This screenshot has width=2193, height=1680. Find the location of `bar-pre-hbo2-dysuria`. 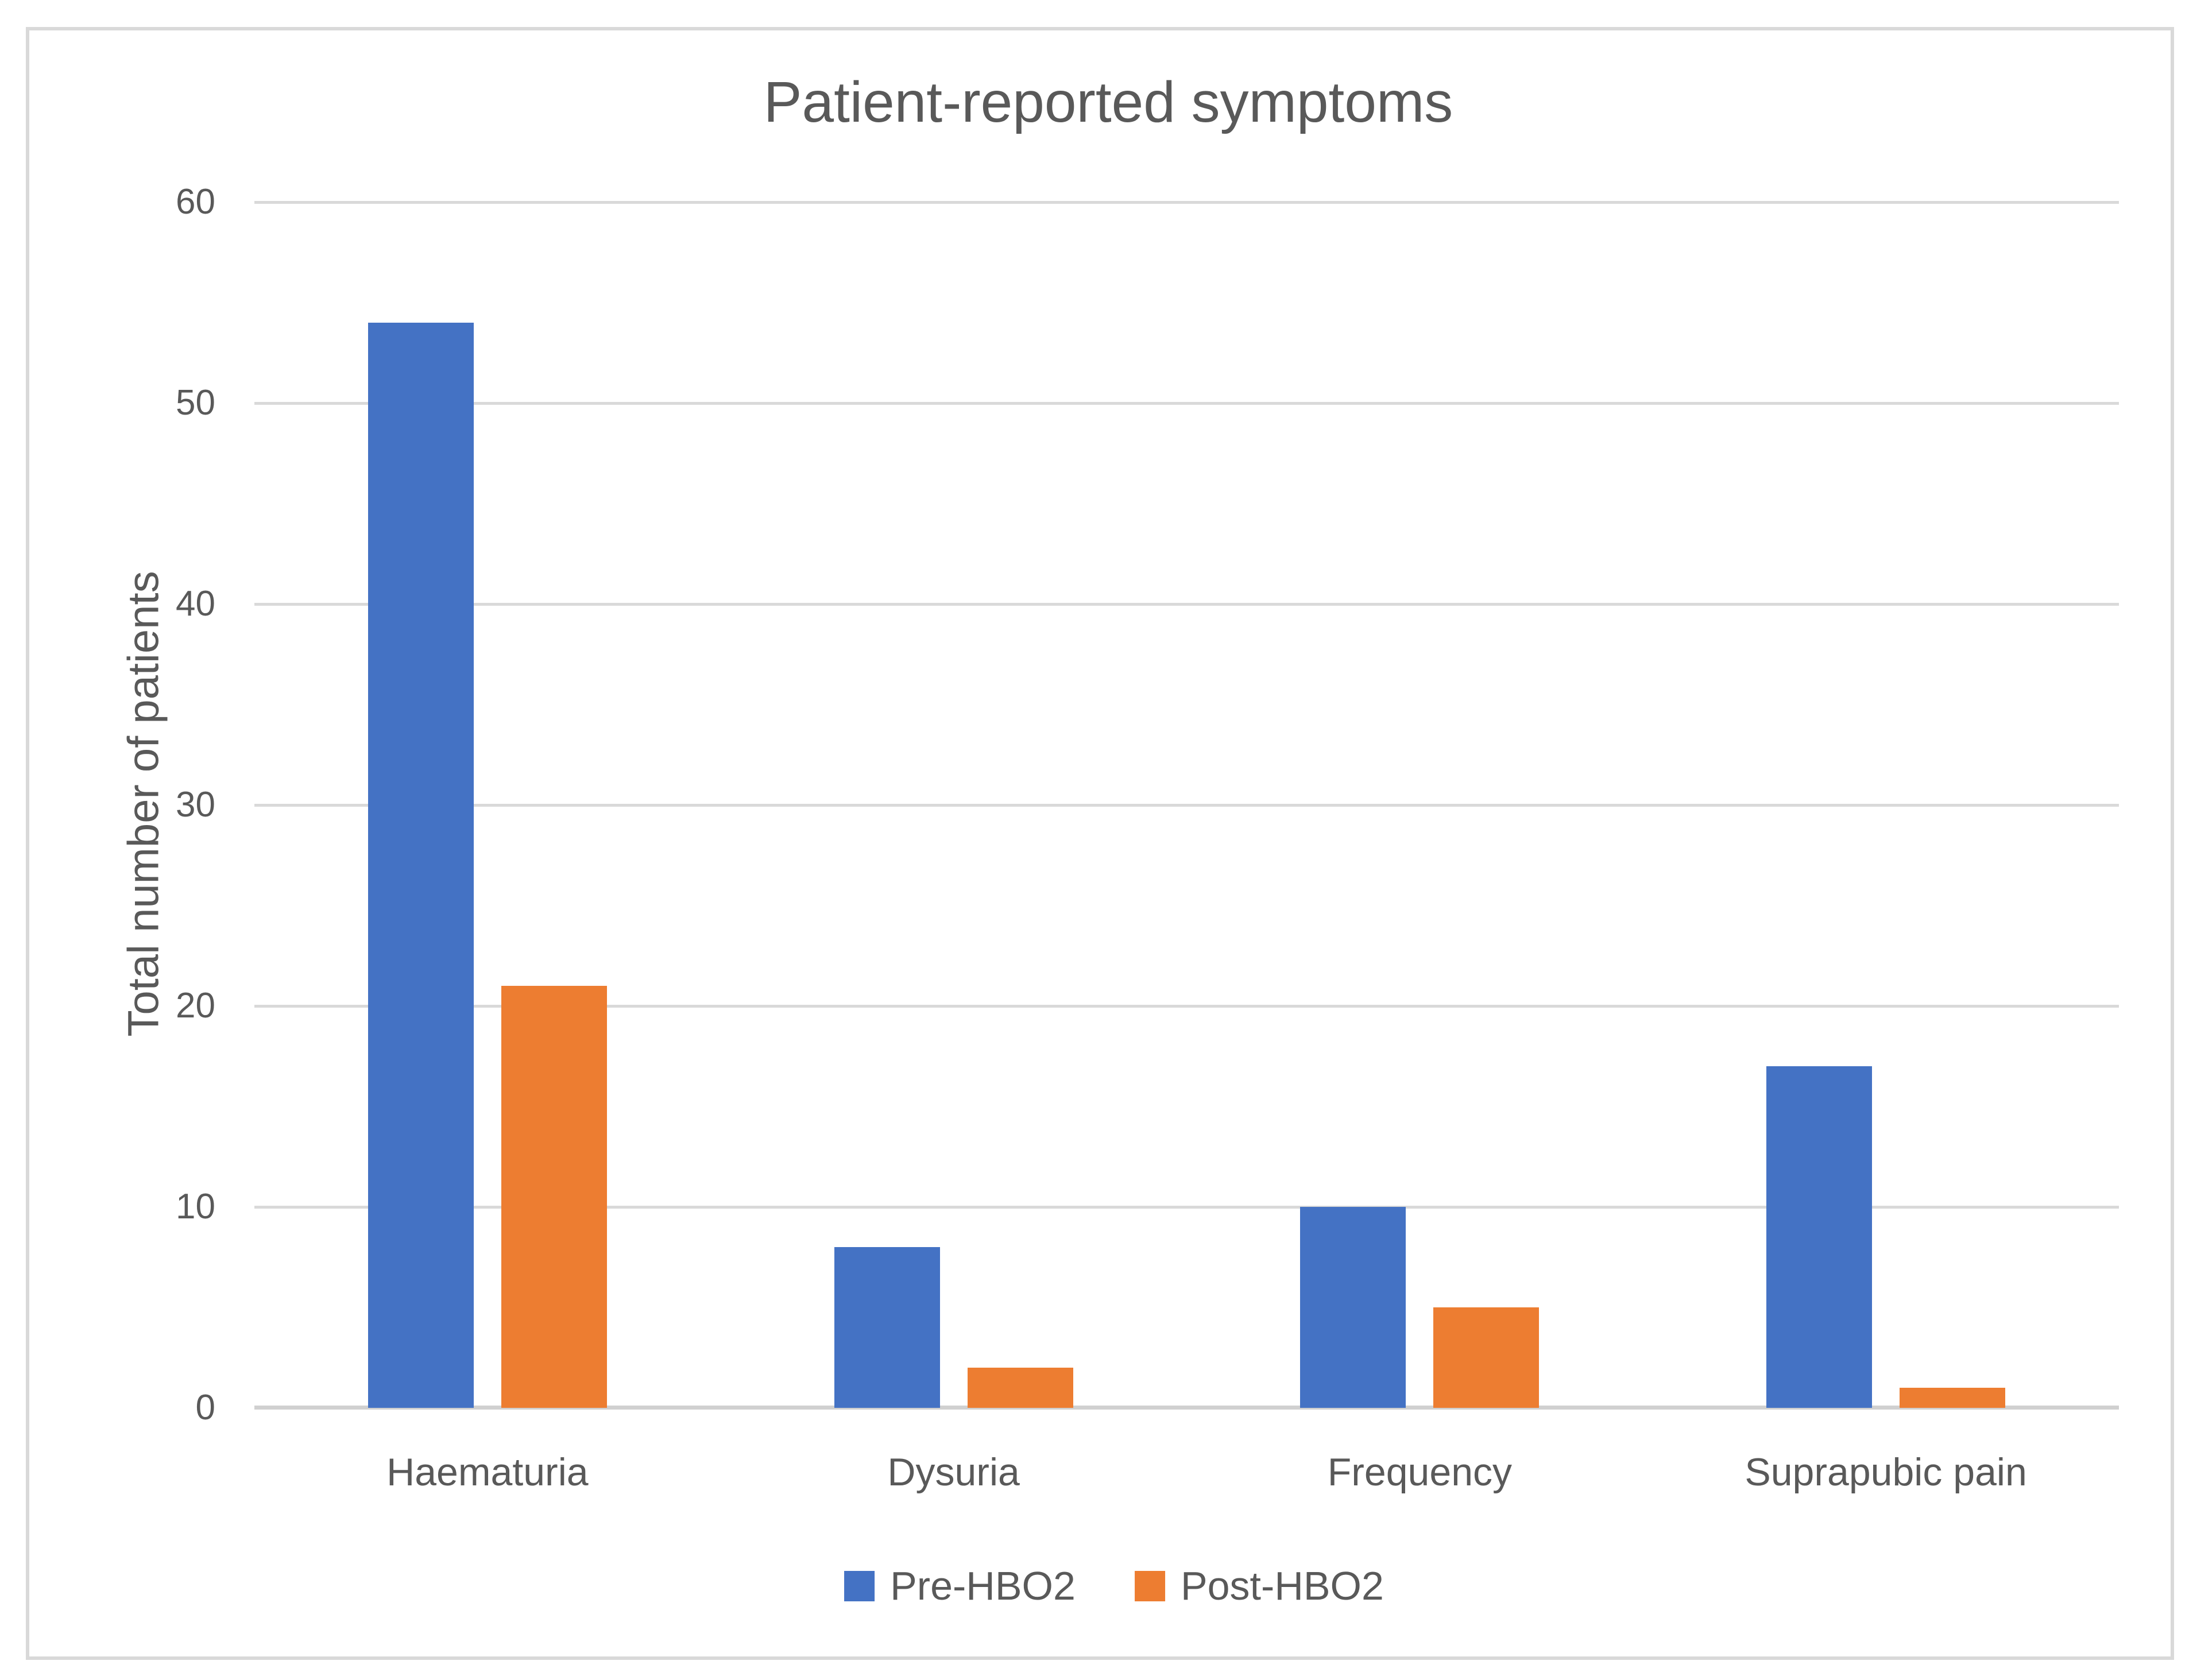

bar-pre-hbo2-dysuria is located at coordinates (887, 1327).